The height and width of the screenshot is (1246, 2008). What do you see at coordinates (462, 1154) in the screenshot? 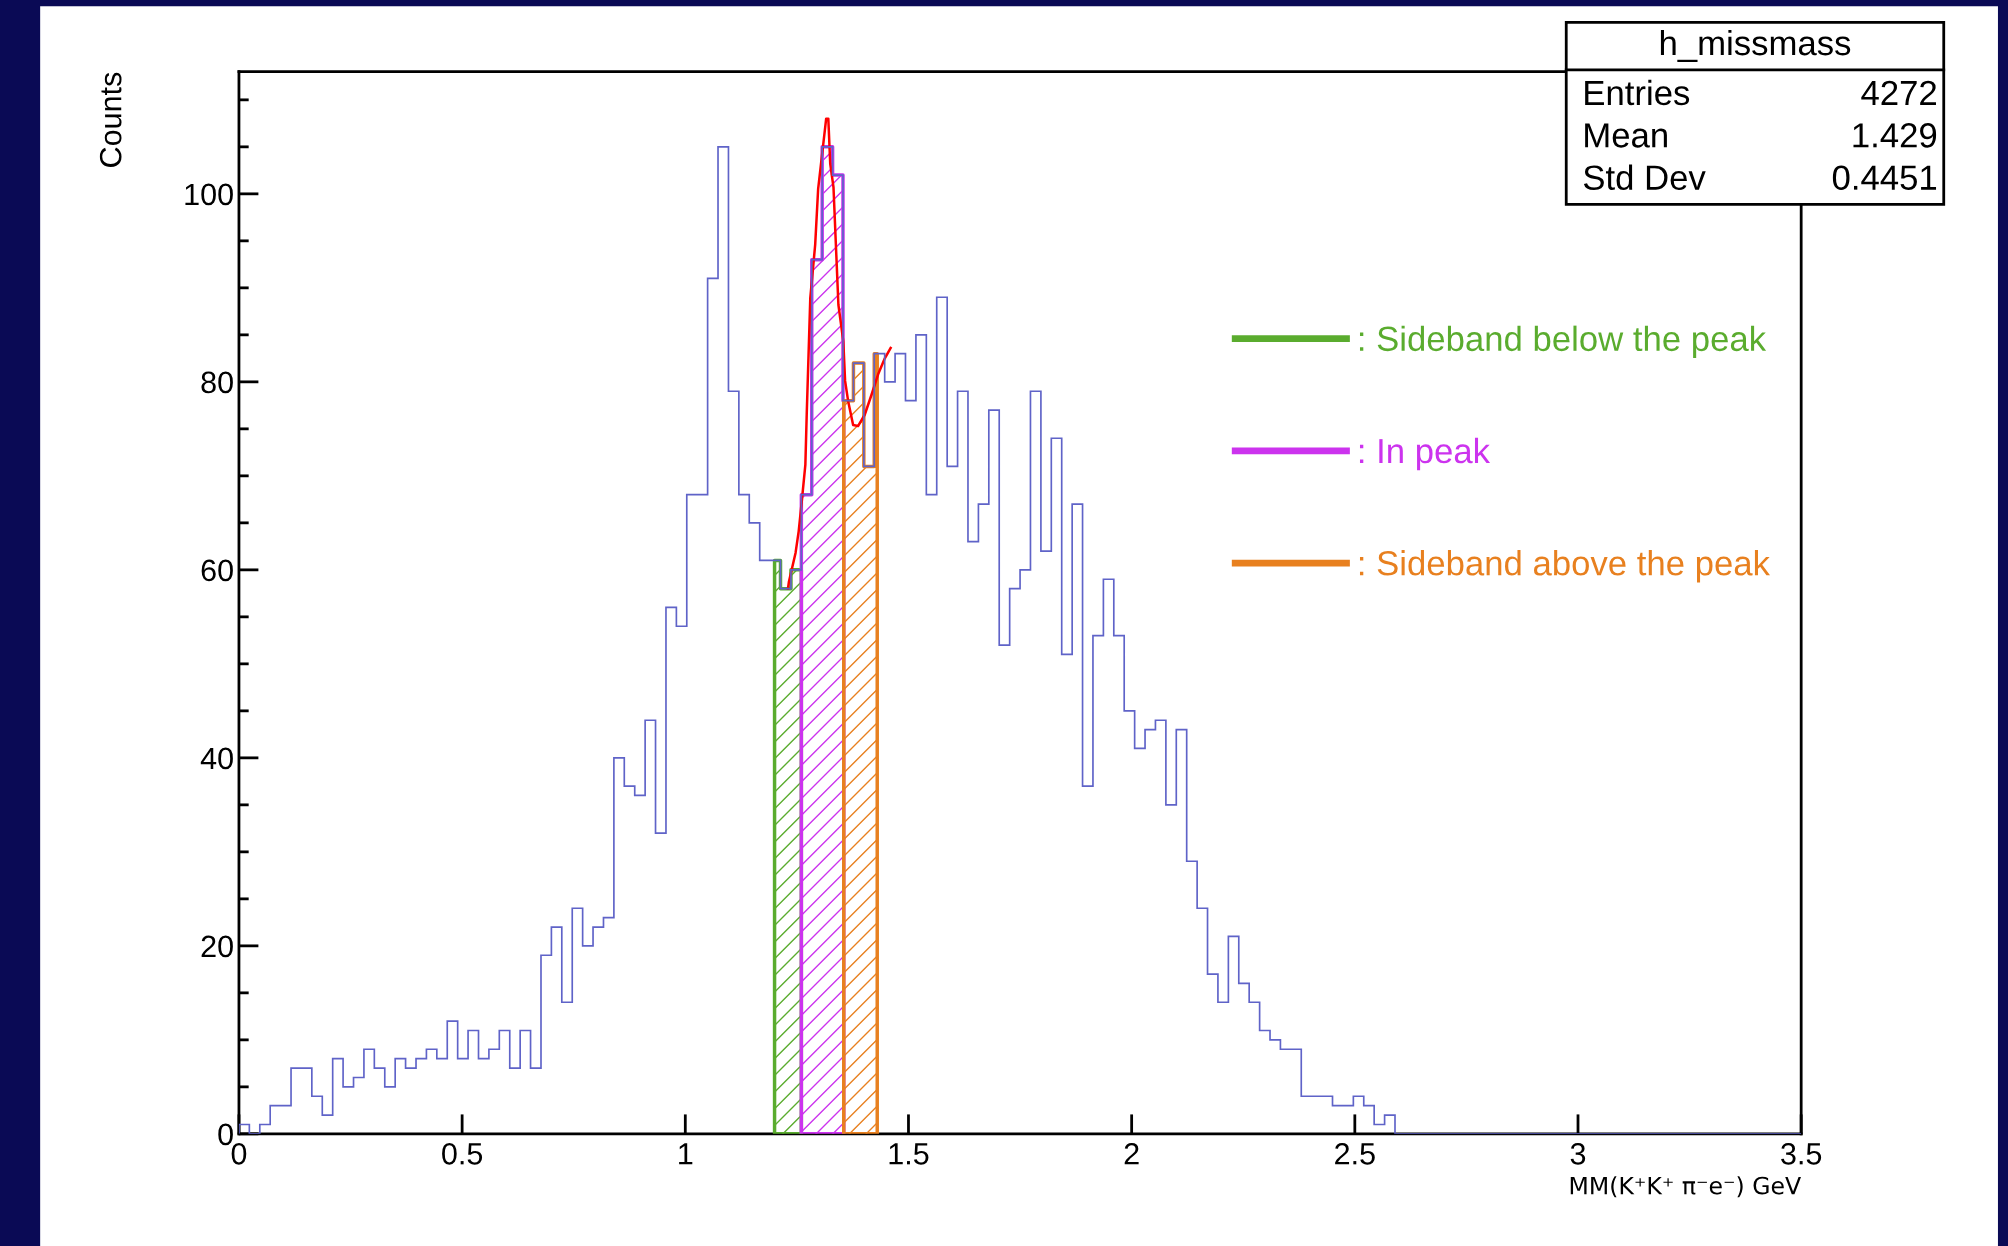
I see `x-tick-label: 0.5` at bounding box center [462, 1154].